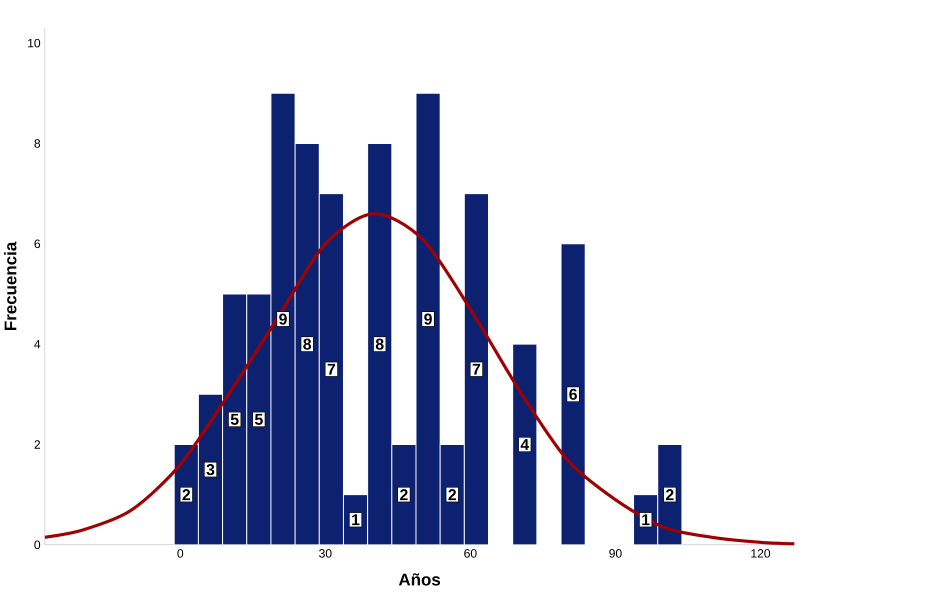 The image size is (930, 616). Describe the element at coordinates (37, 344) in the screenshot. I see `y-tick-label: 4` at that location.